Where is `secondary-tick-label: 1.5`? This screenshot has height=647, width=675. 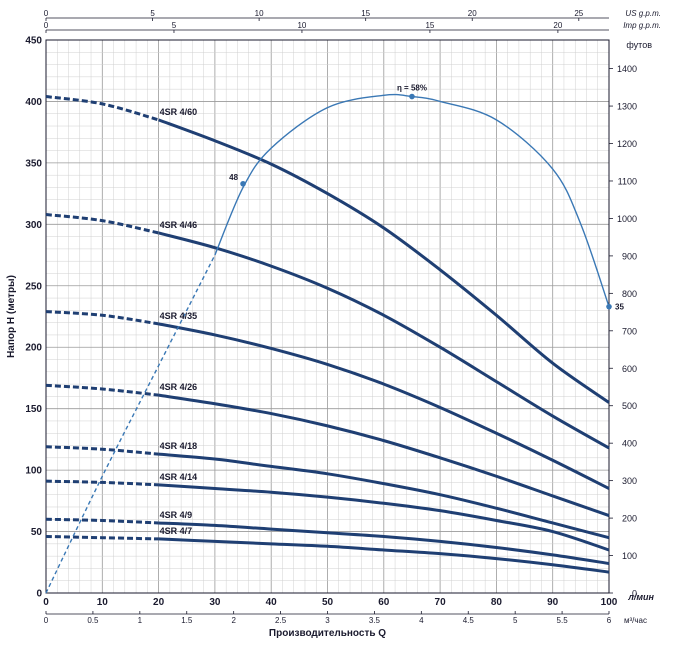 secondary-tick-label: 1.5 is located at coordinates (187, 620).